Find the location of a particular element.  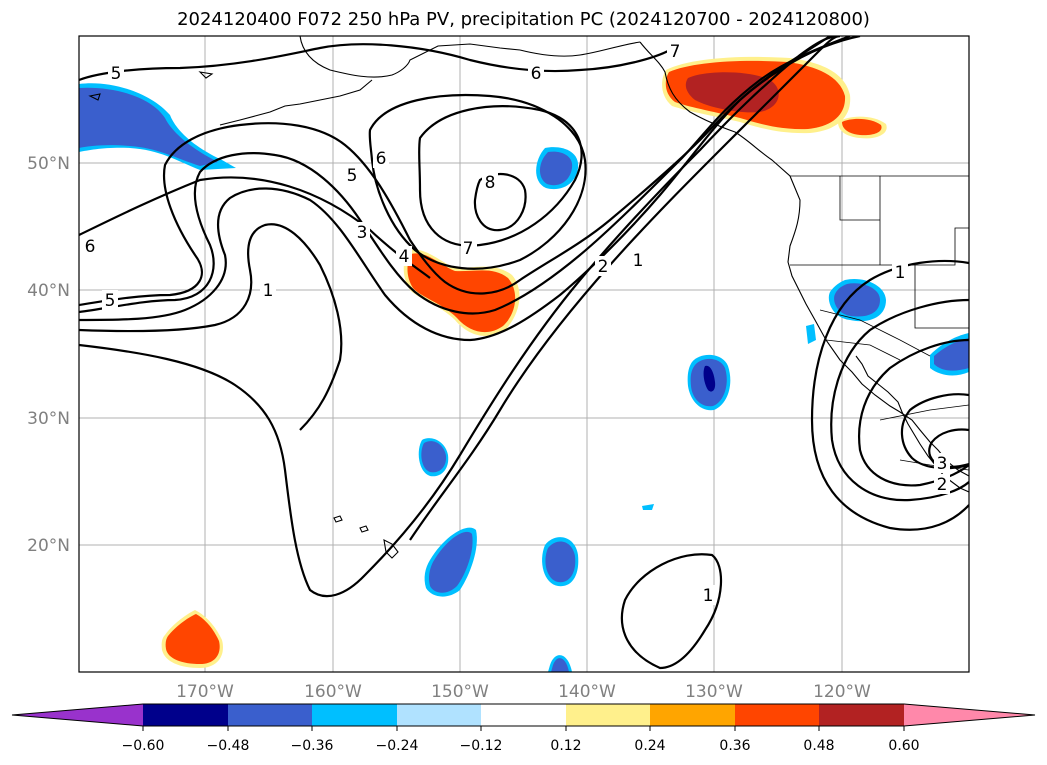

borders is located at coordinates (879, 323).